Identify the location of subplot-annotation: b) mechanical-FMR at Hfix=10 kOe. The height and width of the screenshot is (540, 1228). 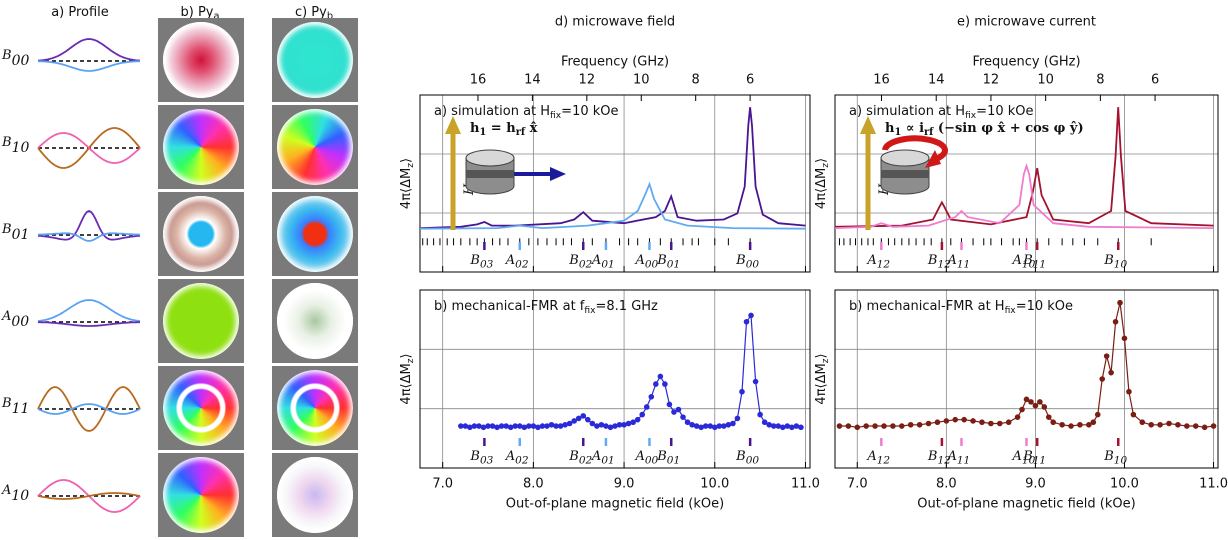
(961, 307).